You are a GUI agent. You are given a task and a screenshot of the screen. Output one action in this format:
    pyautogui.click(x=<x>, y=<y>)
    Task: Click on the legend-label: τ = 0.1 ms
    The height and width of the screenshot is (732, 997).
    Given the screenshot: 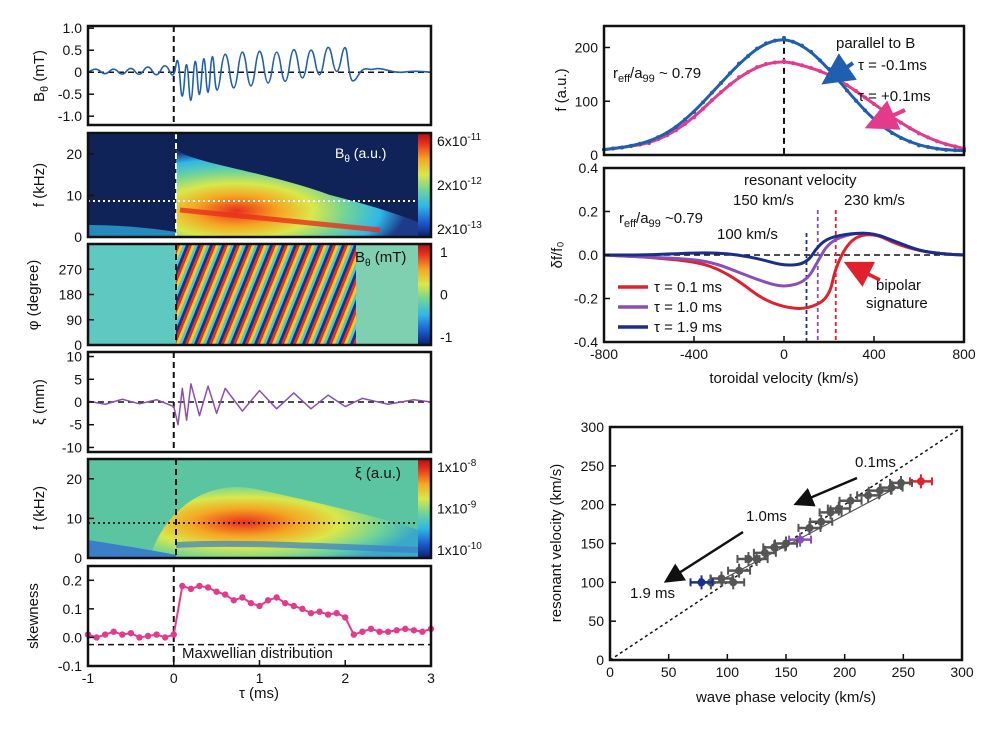 What is the action you would take?
    pyautogui.click(x=688, y=287)
    